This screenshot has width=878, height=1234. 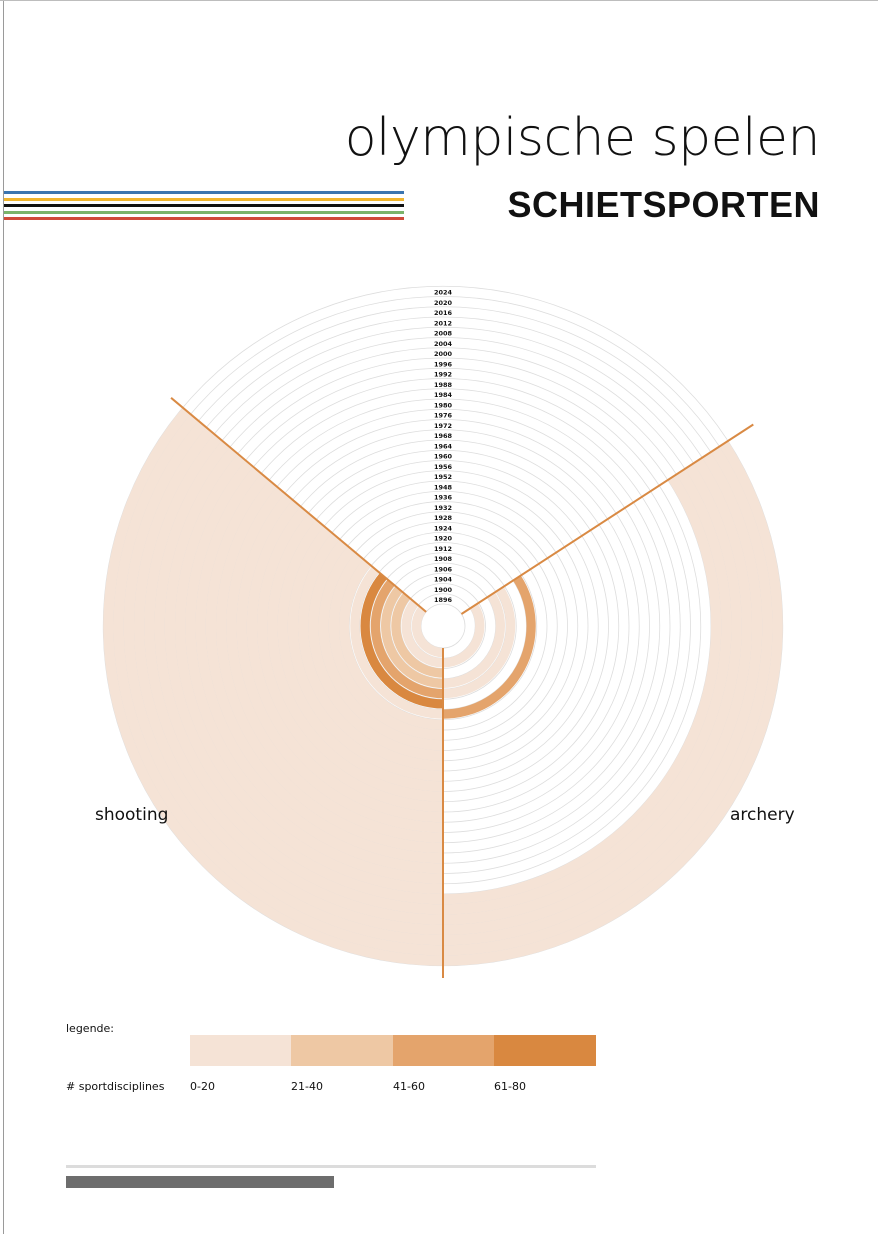 What do you see at coordinates (443, 354) in the screenshot?
I see `year-tick-label: 2000` at bounding box center [443, 354].